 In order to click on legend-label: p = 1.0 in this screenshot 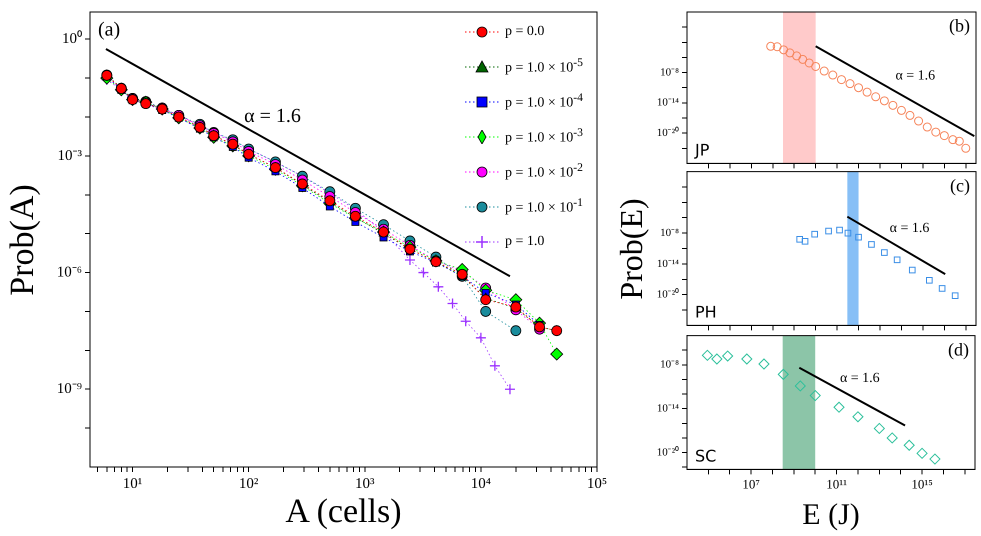, I will do `click(524, 242)`.